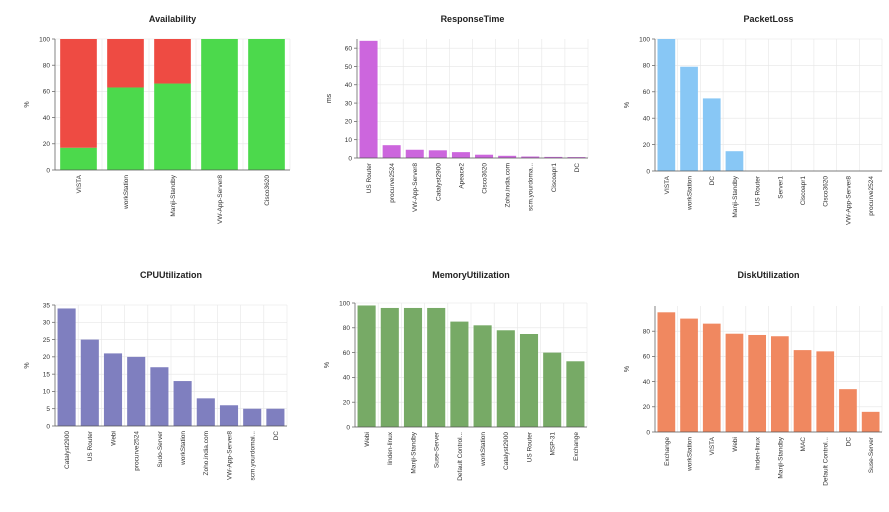 This screenshot has height=512, width=889. Describe the element at coordinates (391, 151) in the screenshot. I see `bar-procurve2524` at that location.